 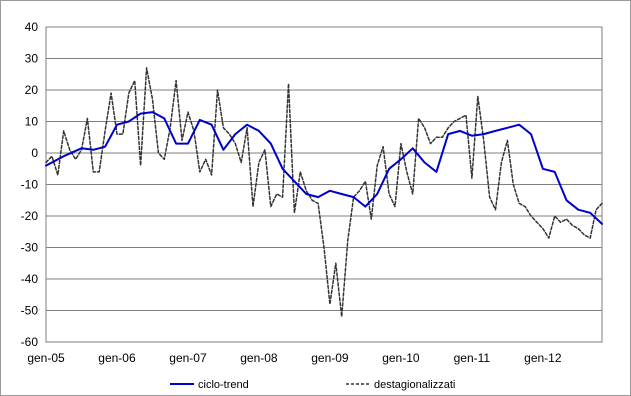 What do you see at coordinates (259, 358) in the screenshot?
I see `x-tick-label: gen-08` at bounding box center [259, 358].